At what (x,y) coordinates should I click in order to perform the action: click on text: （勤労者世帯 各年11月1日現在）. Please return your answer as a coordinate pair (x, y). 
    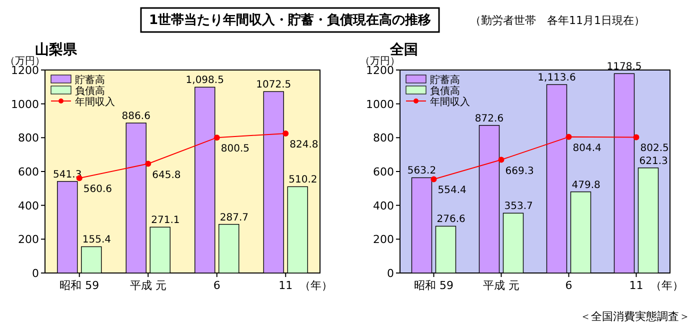
    Looking at the image, I should click on (557, 20).